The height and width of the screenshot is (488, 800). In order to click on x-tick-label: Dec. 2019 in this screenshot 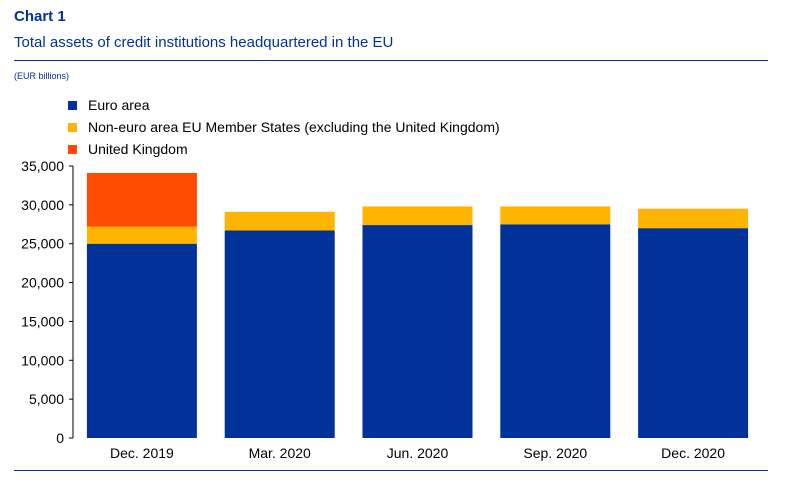, I will do `click(142, 453)`.